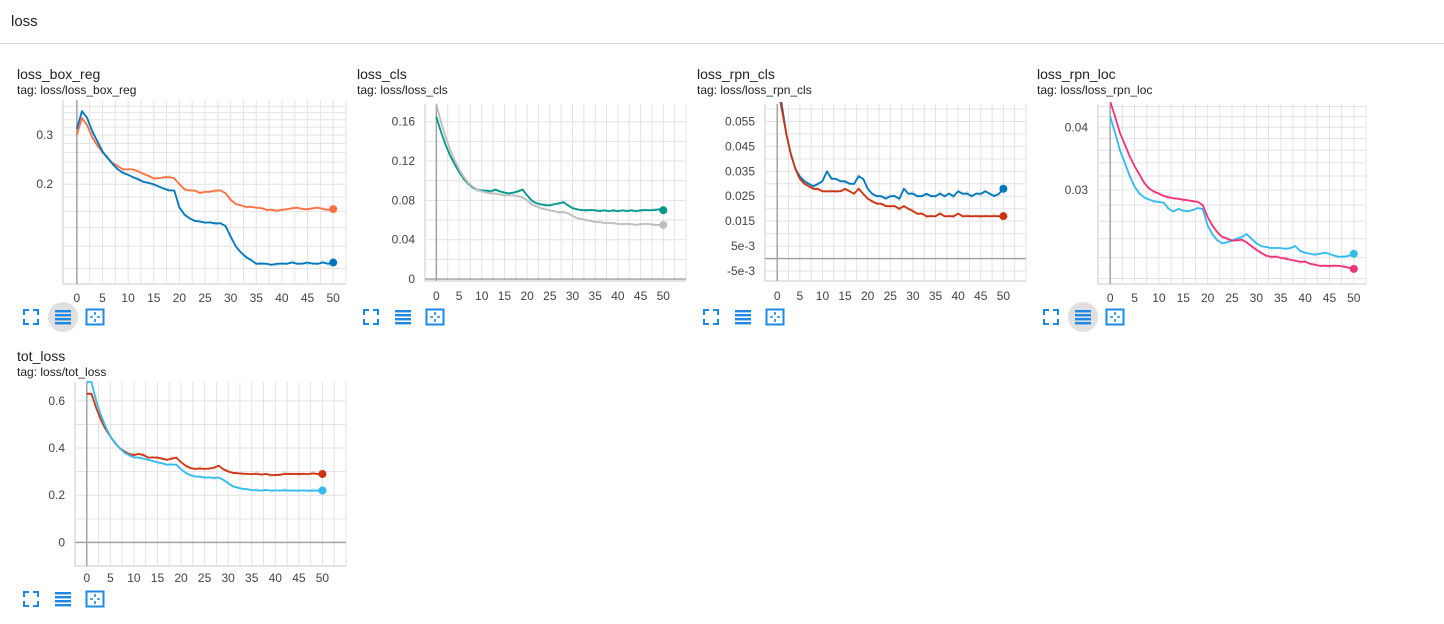 The image size is (1444, 624). What do you see at coordinates (382, 74) in the screenshot?
I see `chart-title: loss_cls` at bounding box center [382, 74].